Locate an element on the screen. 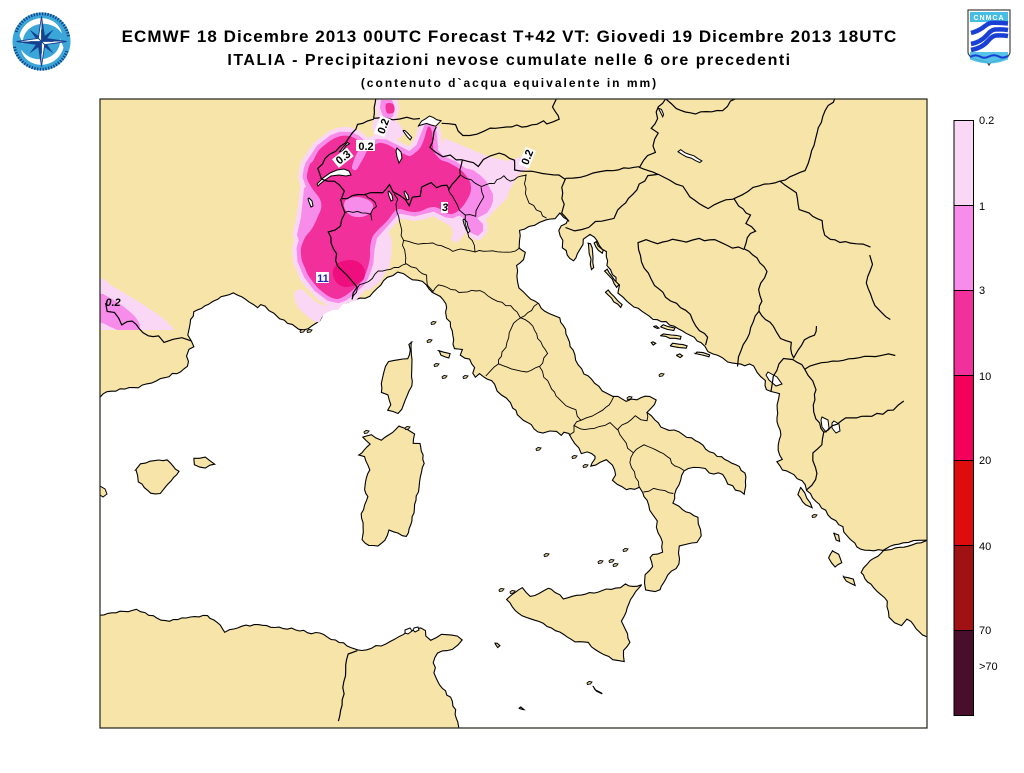  svg-text: 70 is located at coordinates (985, 631).